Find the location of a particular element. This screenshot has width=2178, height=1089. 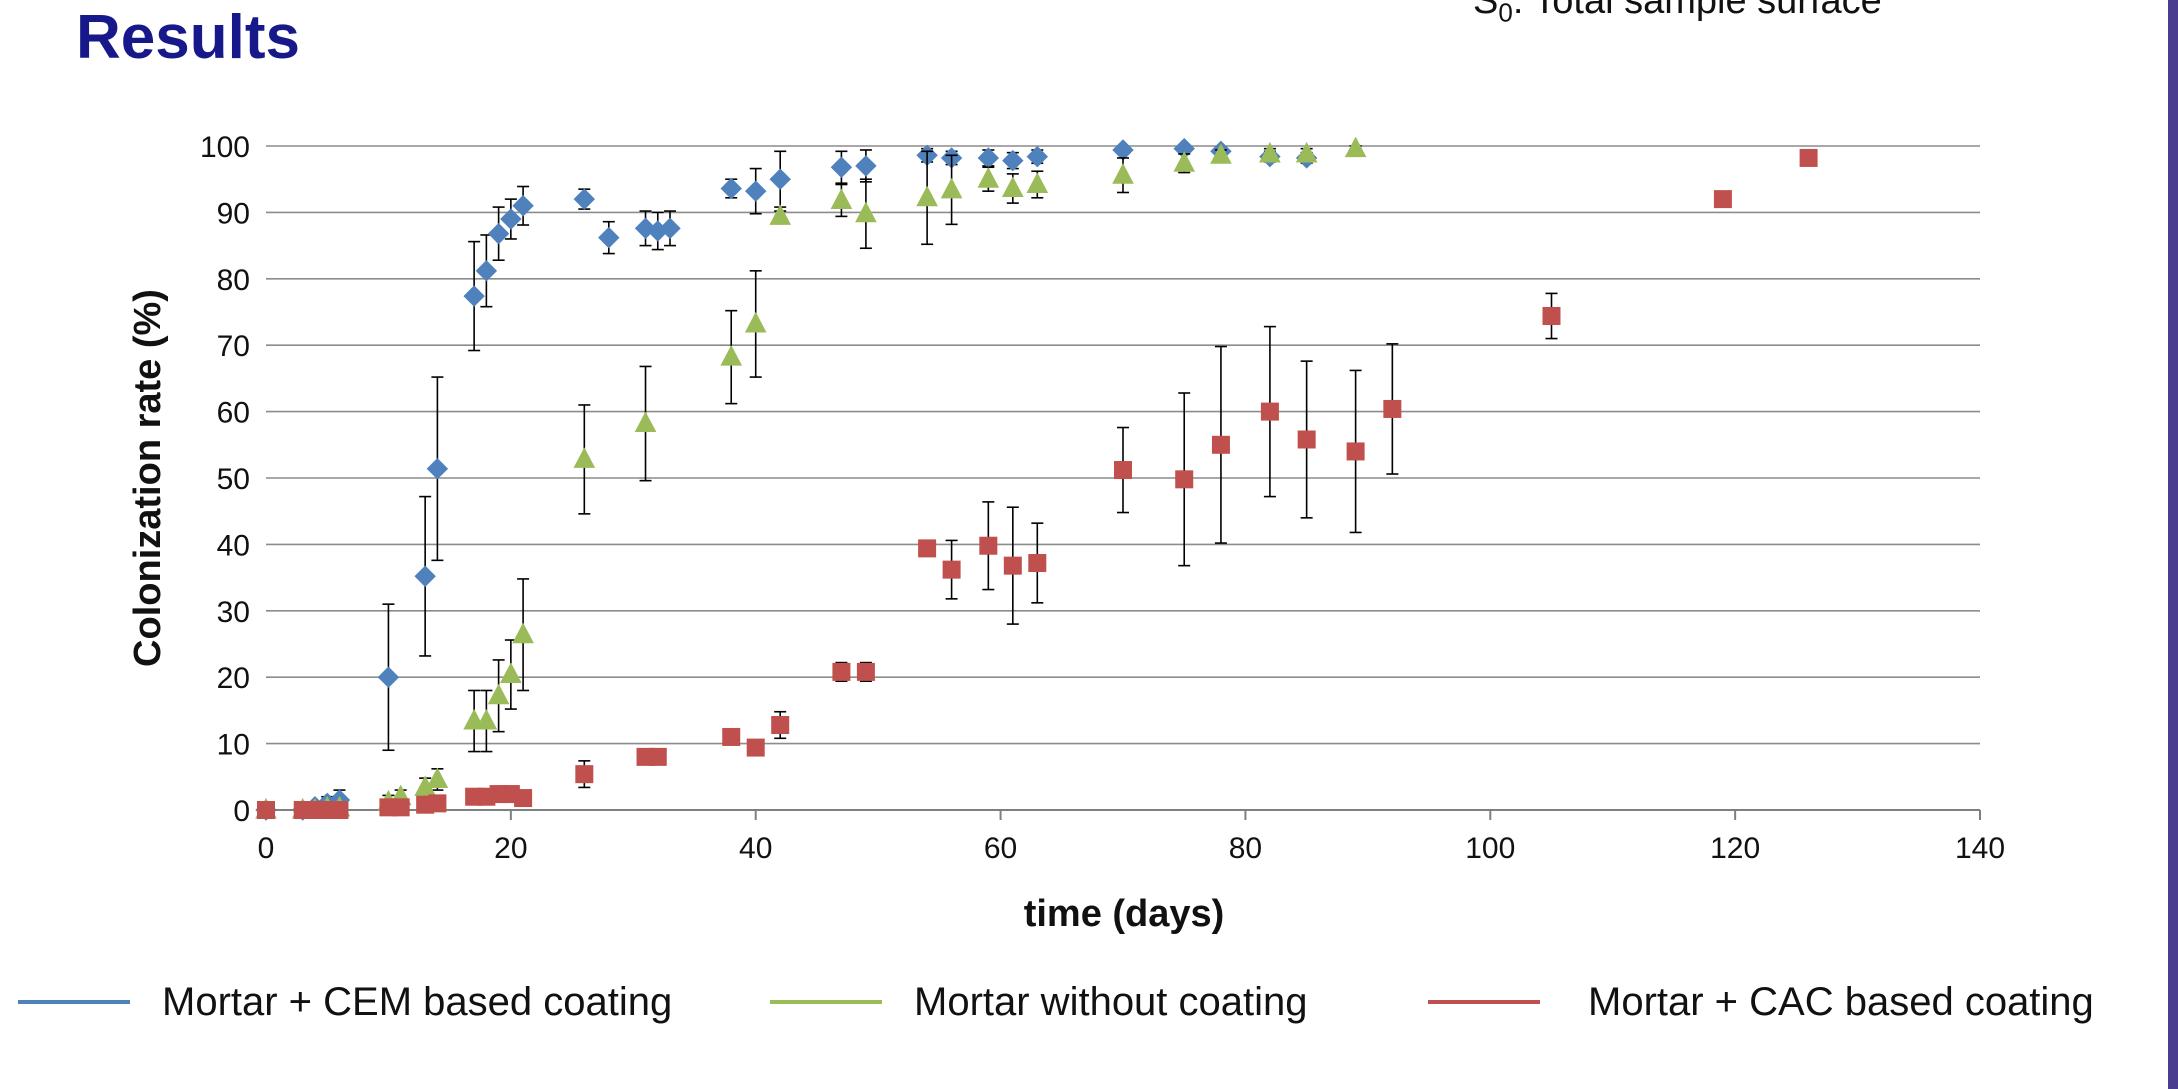

x-tick-label: 100 is located at coordinates (1490, 848).